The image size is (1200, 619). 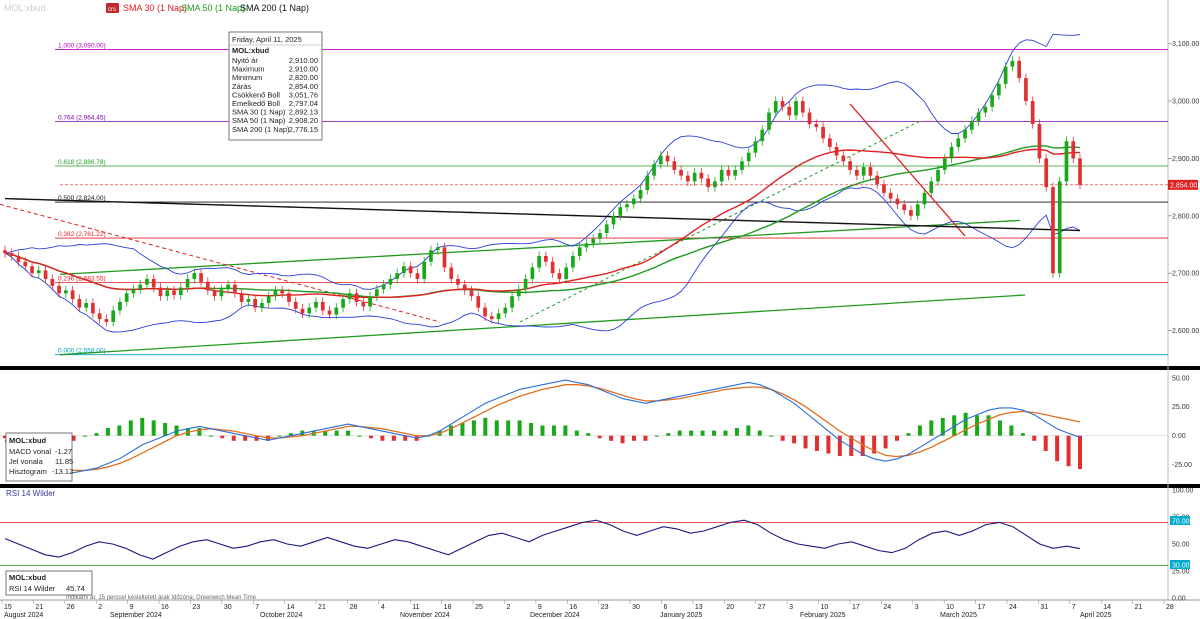 I want to click on rsi-legend-value: 45.74, so click(x=75, y=588).